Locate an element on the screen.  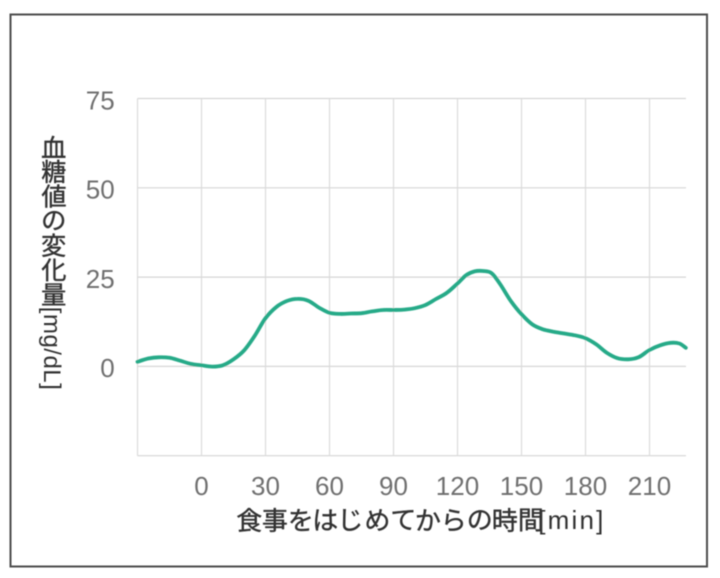
svg-text: 30 is located at coordinates (265, 486).